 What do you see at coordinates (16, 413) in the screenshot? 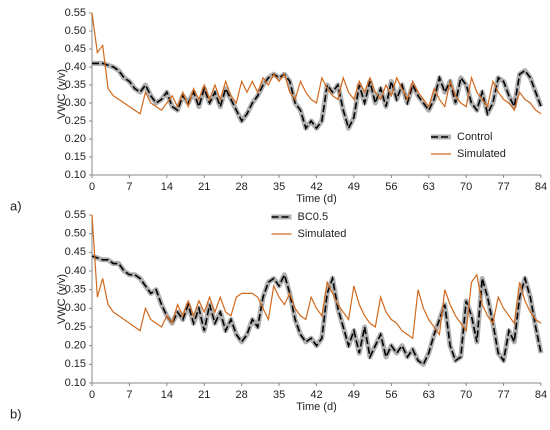
I see `panel-label: b)` at bounding box center [16, 413].